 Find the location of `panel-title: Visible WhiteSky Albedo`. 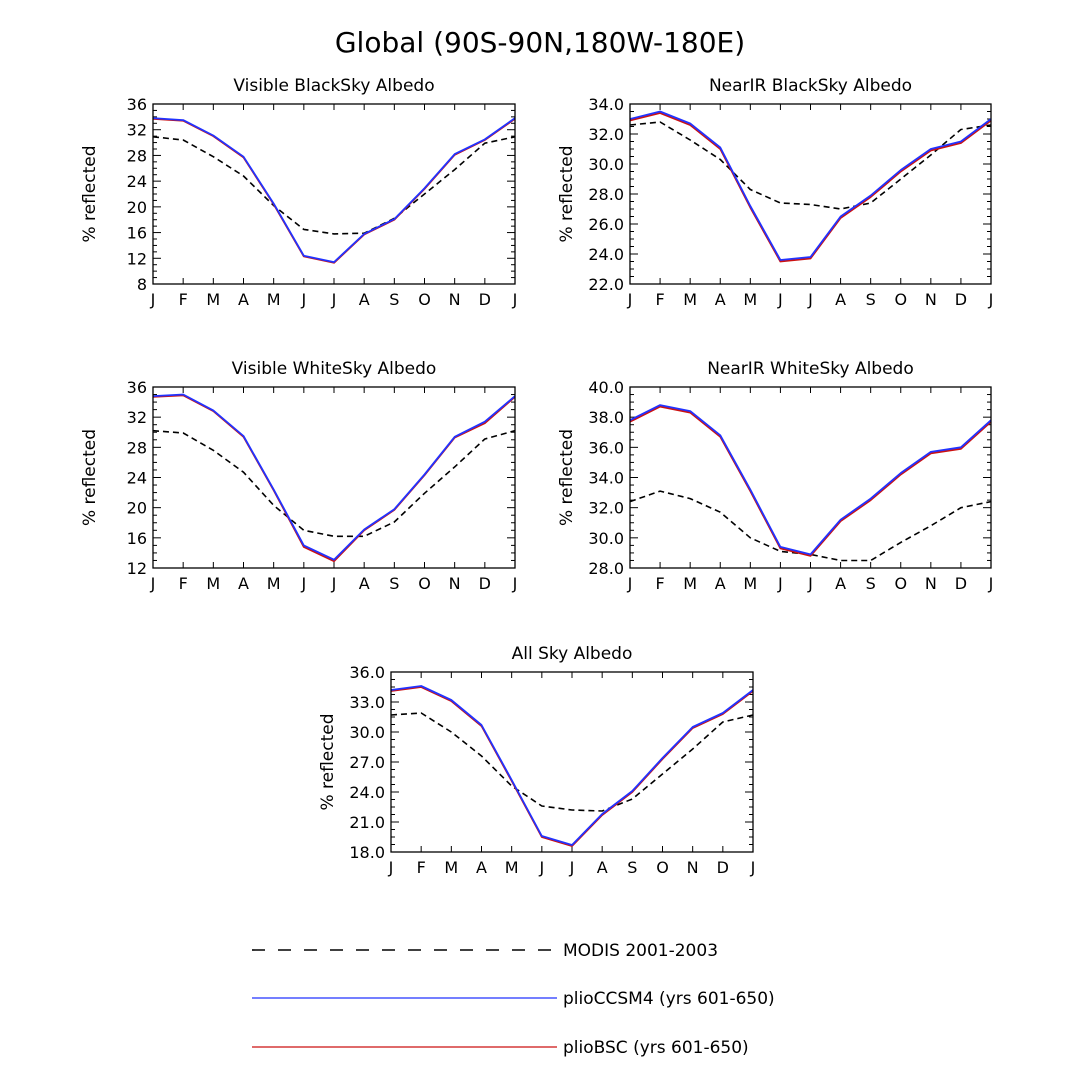

panel-title: Visible WhiteSky Albedo is located at coordinates (334, 369).